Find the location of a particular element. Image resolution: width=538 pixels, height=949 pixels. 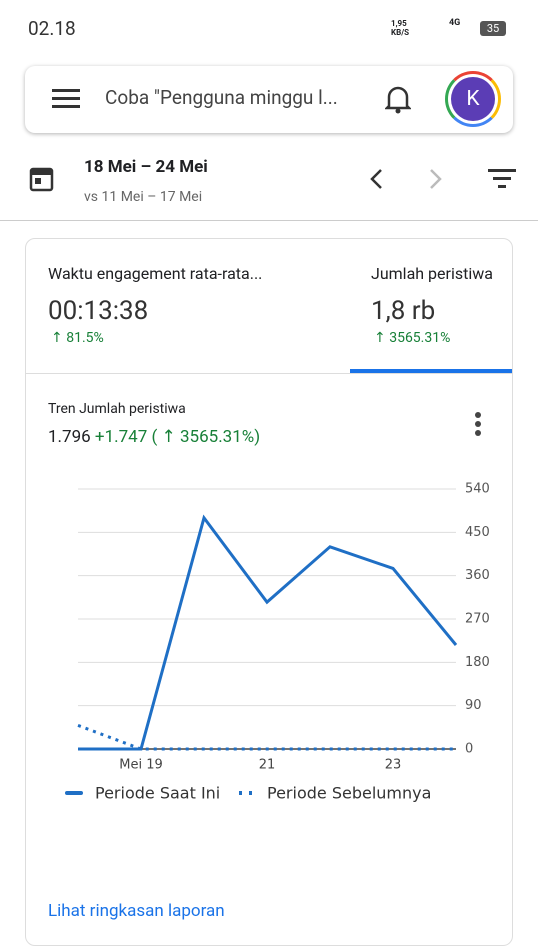

total: 1.796 is located at coordinates (69, 437).